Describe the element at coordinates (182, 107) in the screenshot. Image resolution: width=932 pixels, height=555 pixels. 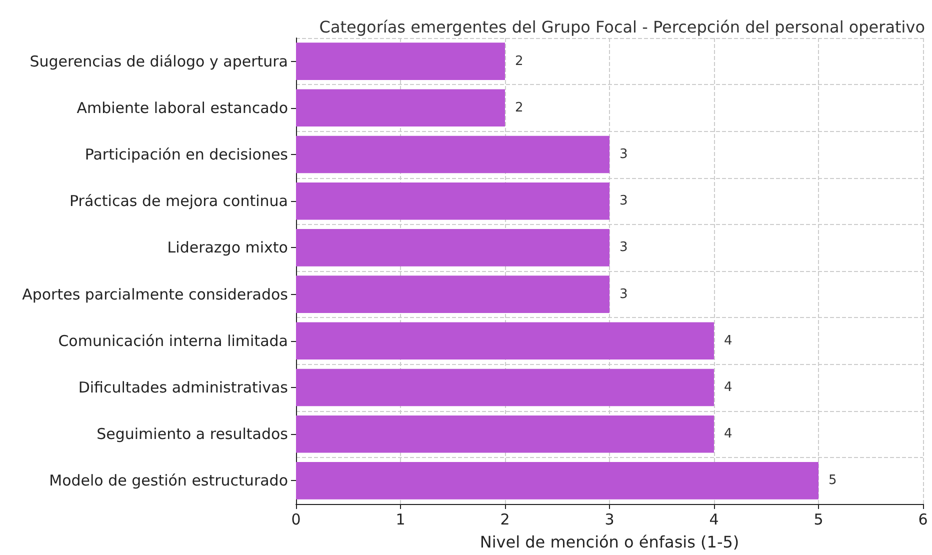
I see `y-tick-label: Ambiente laboral estancado` at that location.